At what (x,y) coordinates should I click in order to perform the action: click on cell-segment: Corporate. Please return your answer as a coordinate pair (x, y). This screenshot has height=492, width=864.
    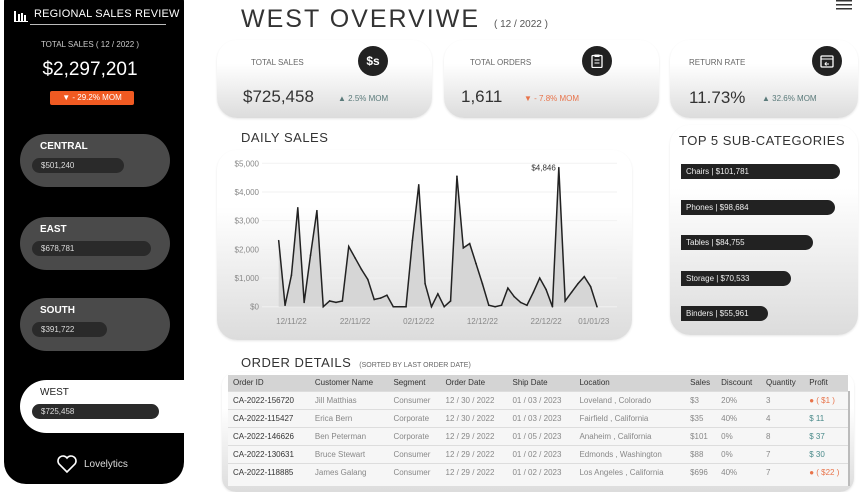
    Looking at the image, I should click on (414, 417).